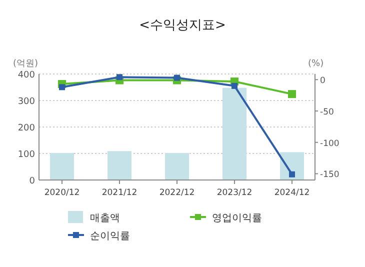 This screenshot has height=267, width=365. I want to click on y2-tick-label: 0, so click(323, 81).